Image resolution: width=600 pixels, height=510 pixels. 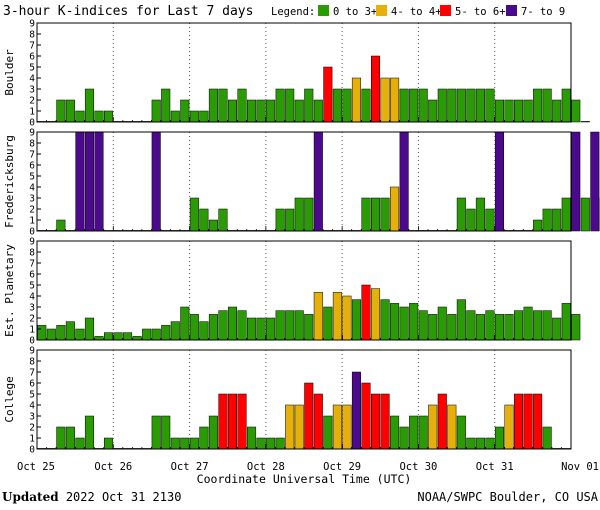 I want to click on panel-1-y-tick-label: 7, so click(x=32, y=46).